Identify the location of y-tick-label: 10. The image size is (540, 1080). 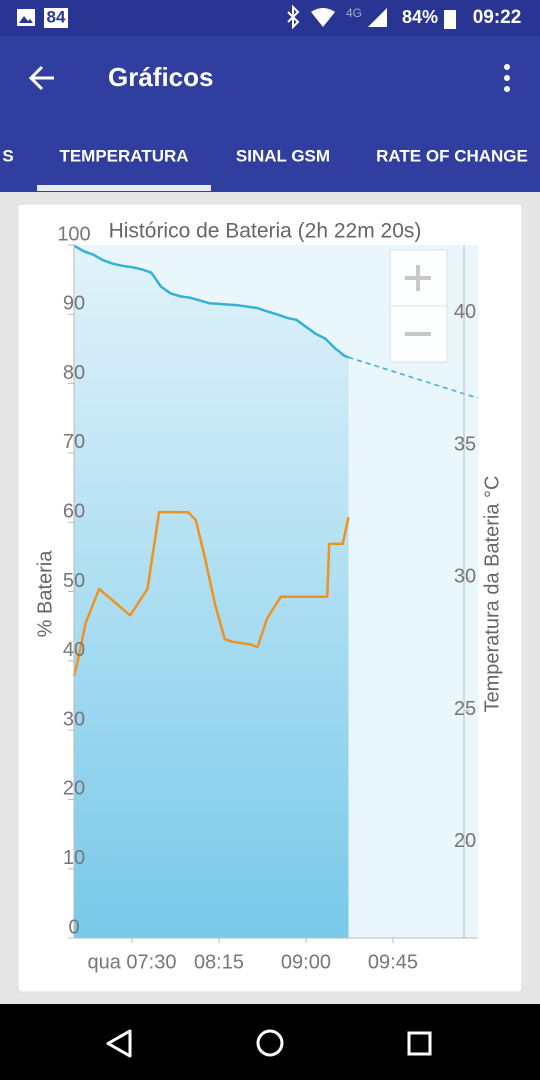
(74, 858).